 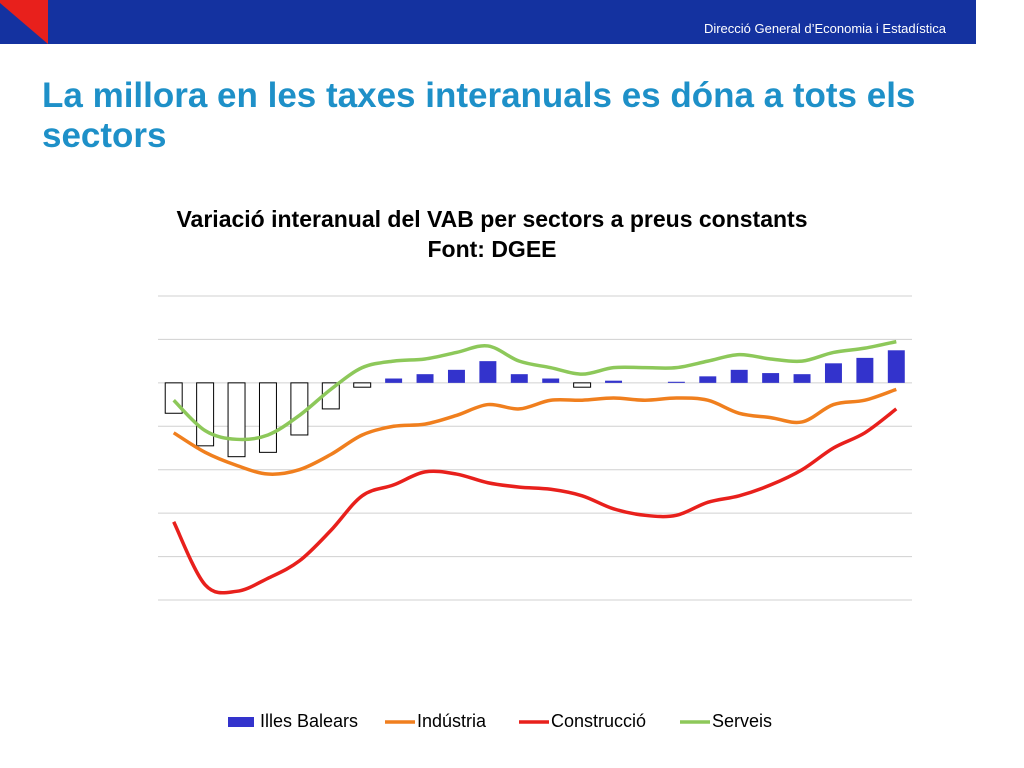 What do you see at coordinates (309, 721) in the screenshot?
I see `legend-label: Illes Balears` at bounding box center [309, 721].